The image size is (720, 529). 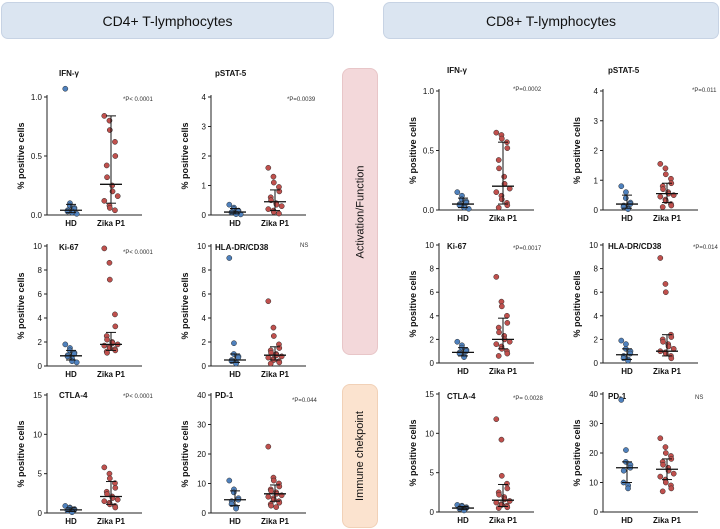 I want to click on cd4-pd1-ytick-label: 20, so click(x=201, y=454).